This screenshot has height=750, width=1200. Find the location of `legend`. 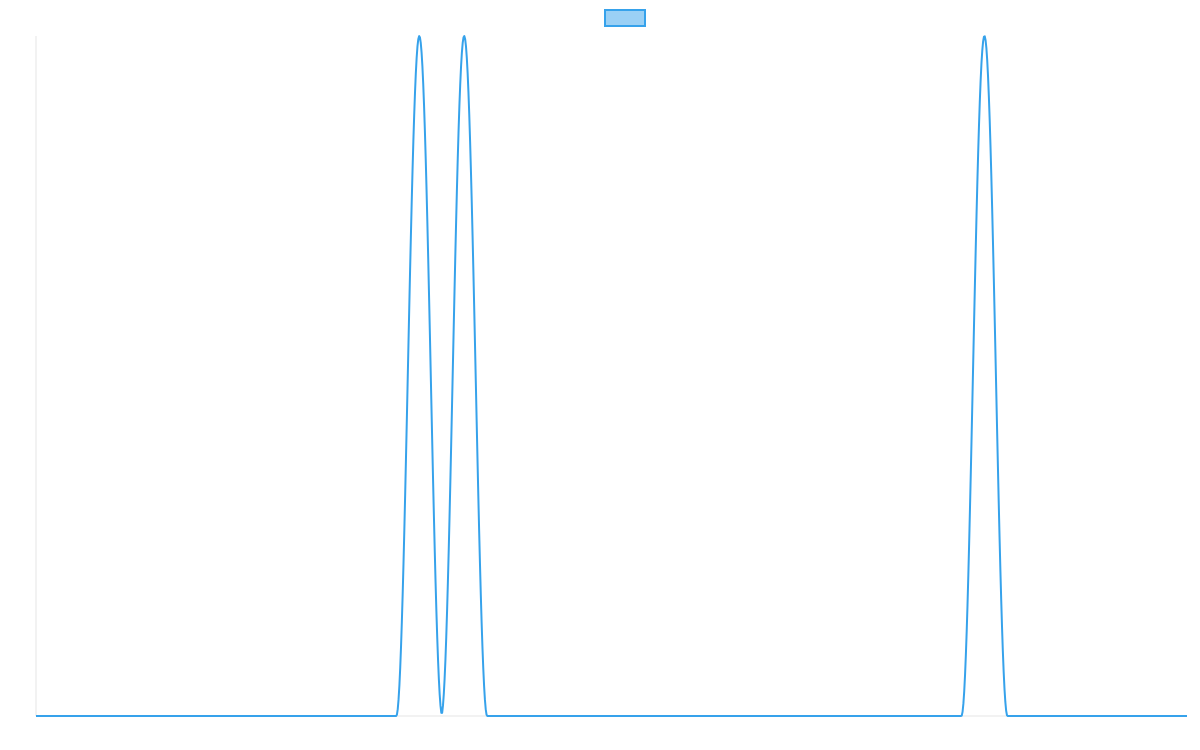

legend is located at coordinates (600, 20).